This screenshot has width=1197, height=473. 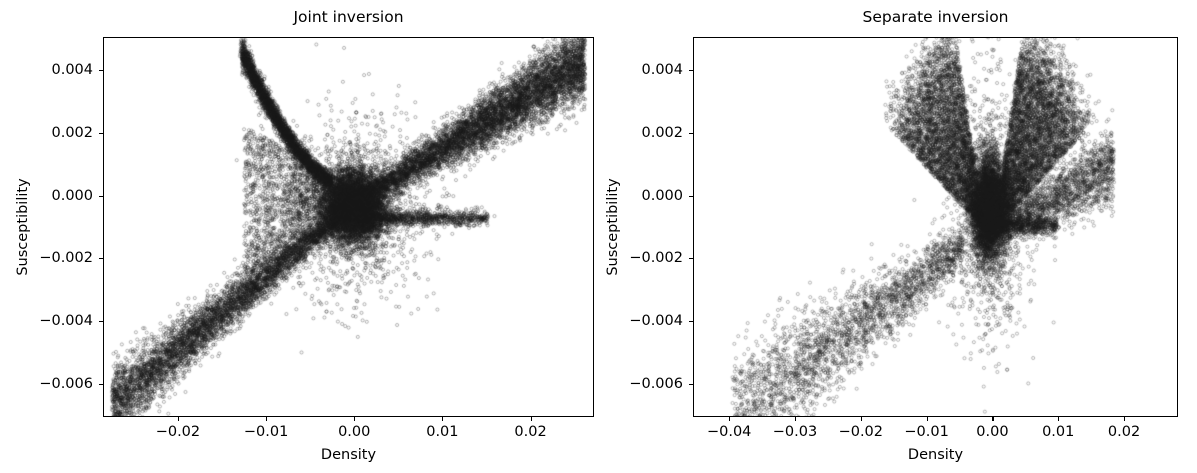 What do you see at coordinates (348, 17) in the screenshot?
I see `panel-title: Joint inversion` at bounding box center [348, 17].